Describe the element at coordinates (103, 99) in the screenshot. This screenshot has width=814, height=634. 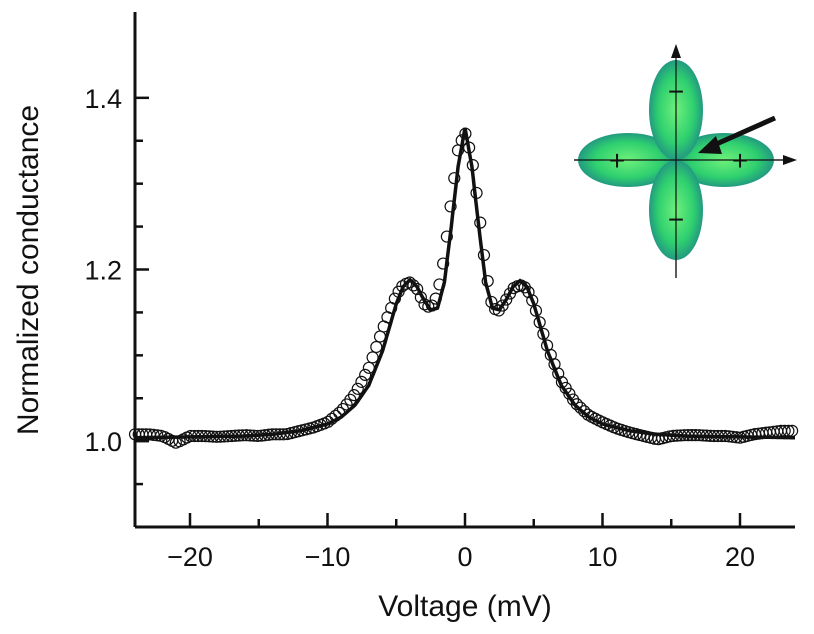
I see `y-tick-label: 1.4` at that location.